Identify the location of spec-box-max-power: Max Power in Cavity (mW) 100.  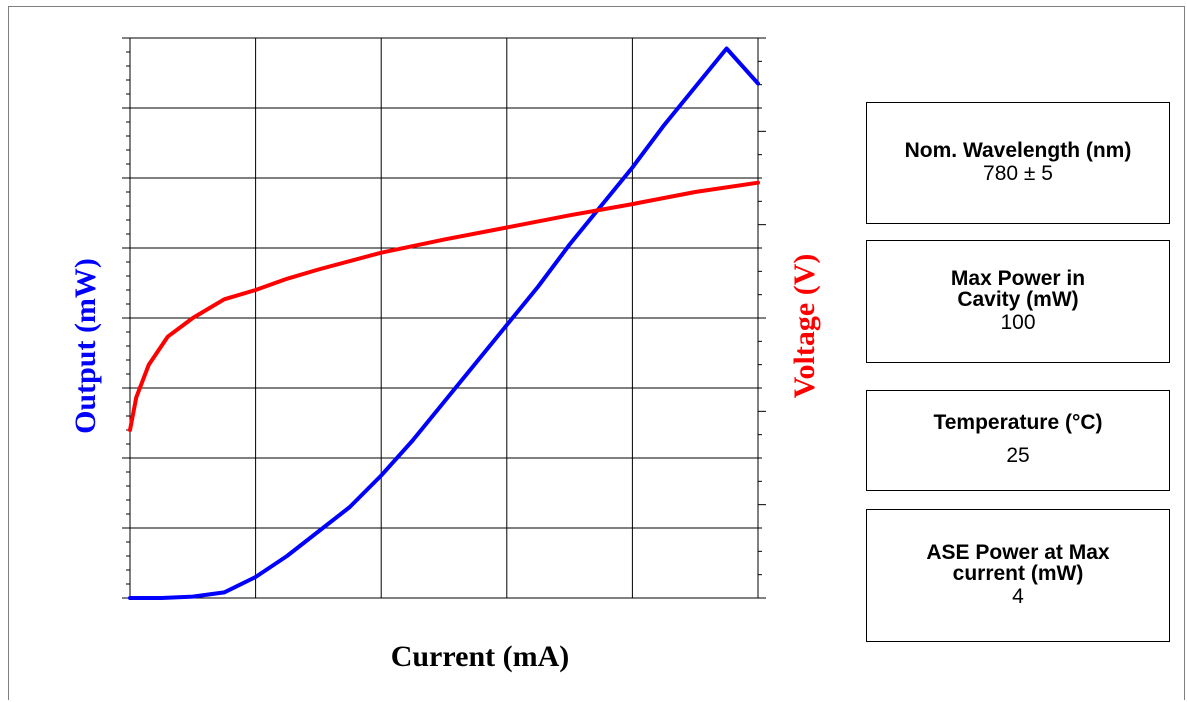
(1018, 301).